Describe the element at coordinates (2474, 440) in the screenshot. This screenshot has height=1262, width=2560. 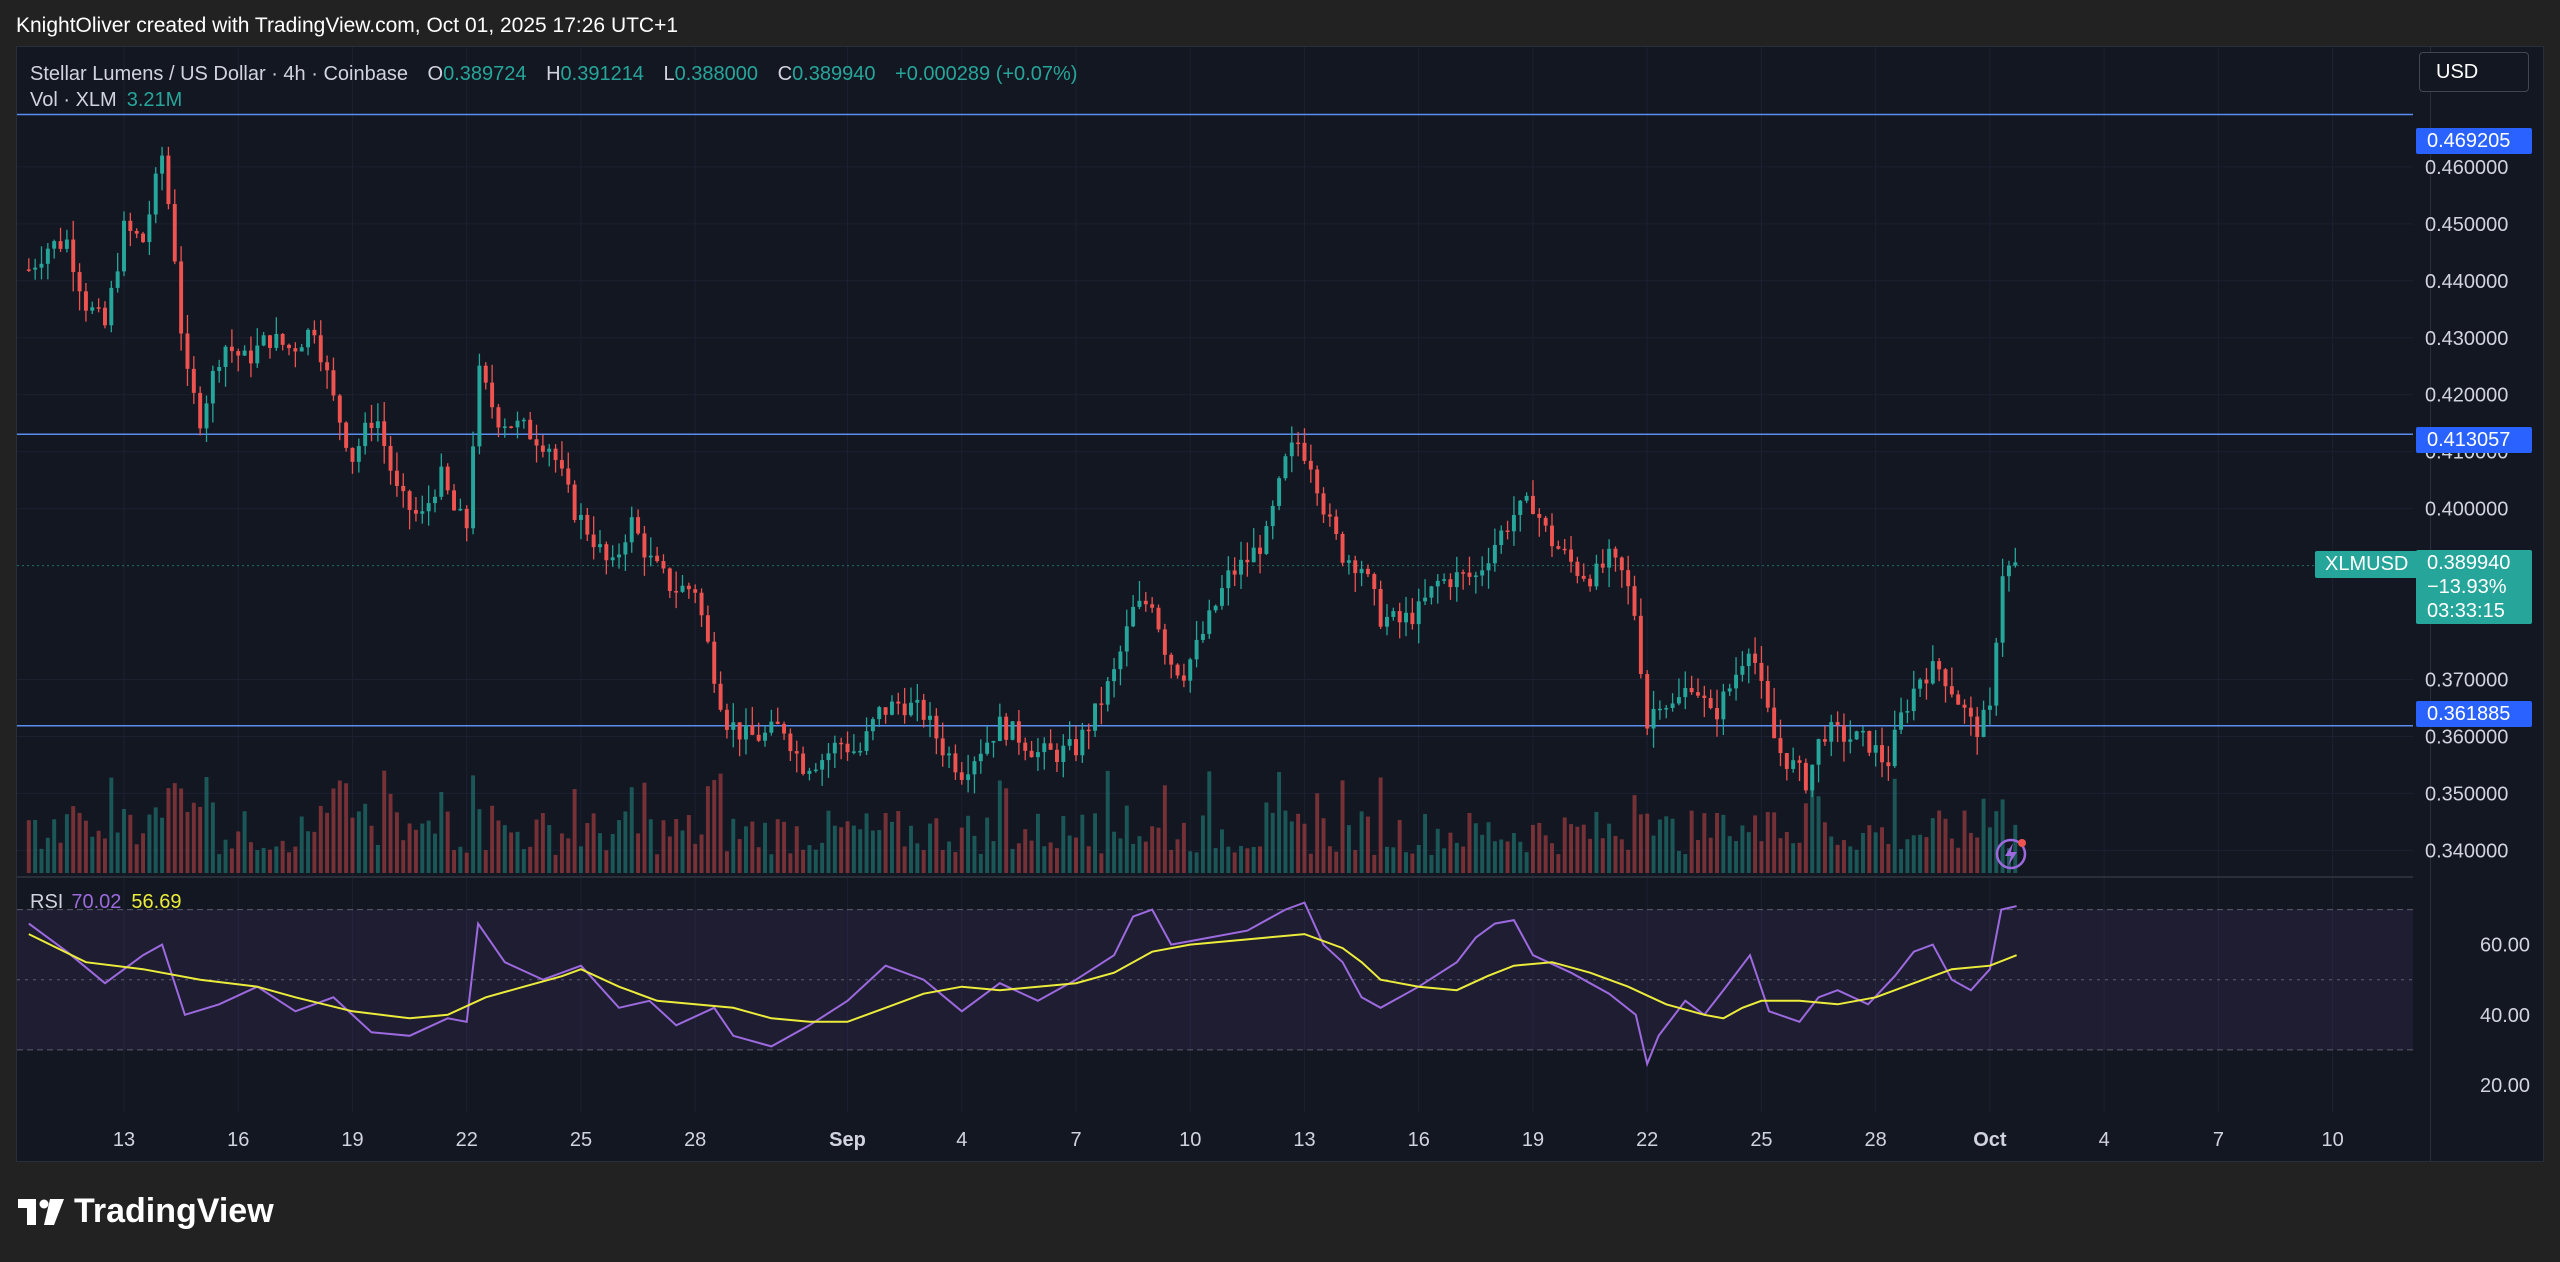
I see `price-level-tag-2: 0.413057` at that location.